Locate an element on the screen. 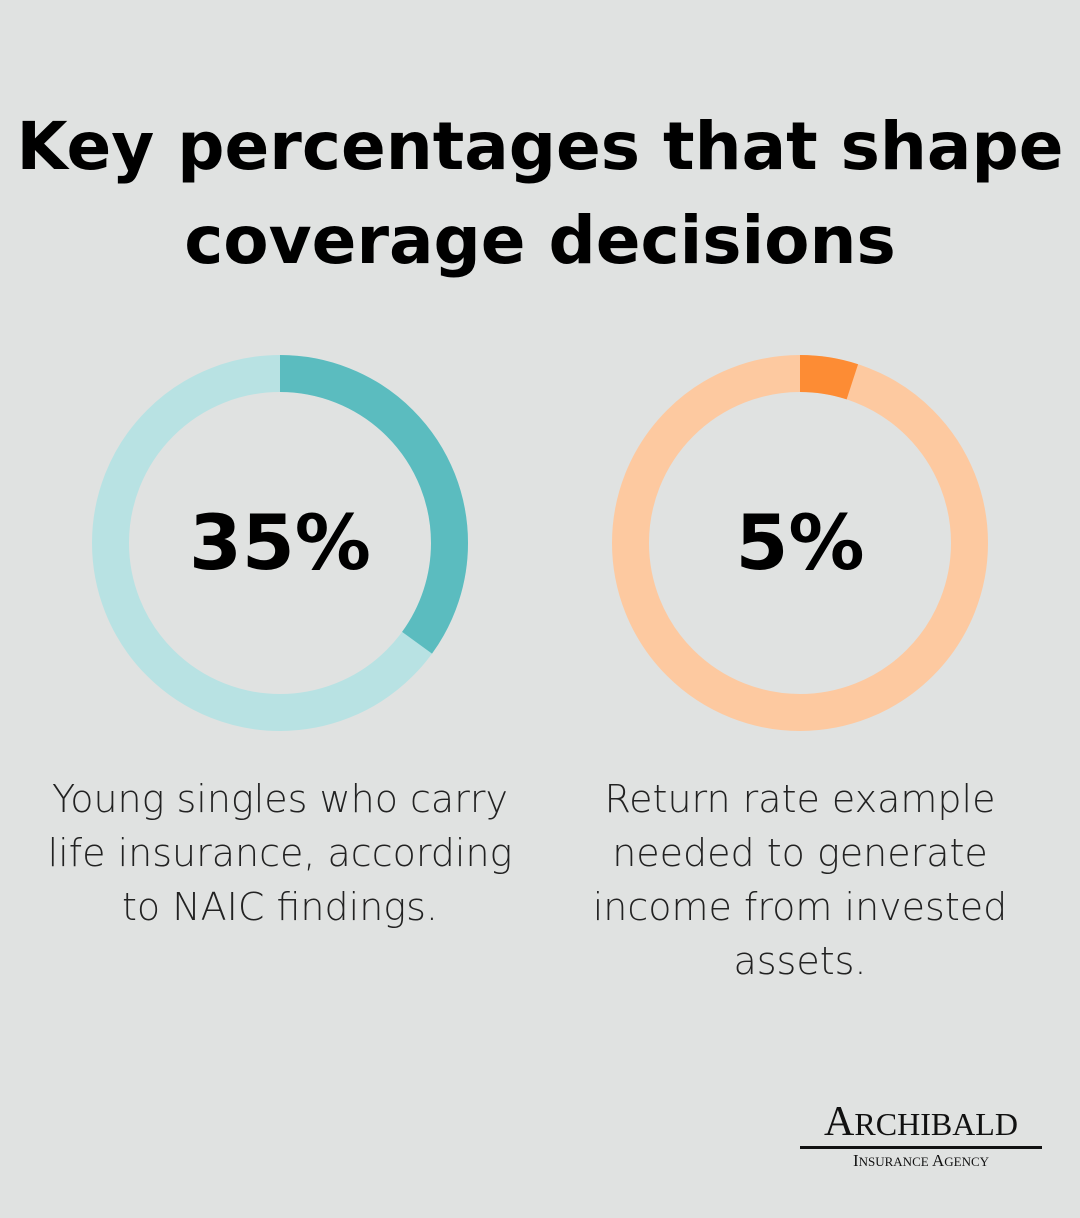 The height and width of the screenshot is (1218, 1080). logo-name: ARCHIBALD is located at coordinates (921, 1124).